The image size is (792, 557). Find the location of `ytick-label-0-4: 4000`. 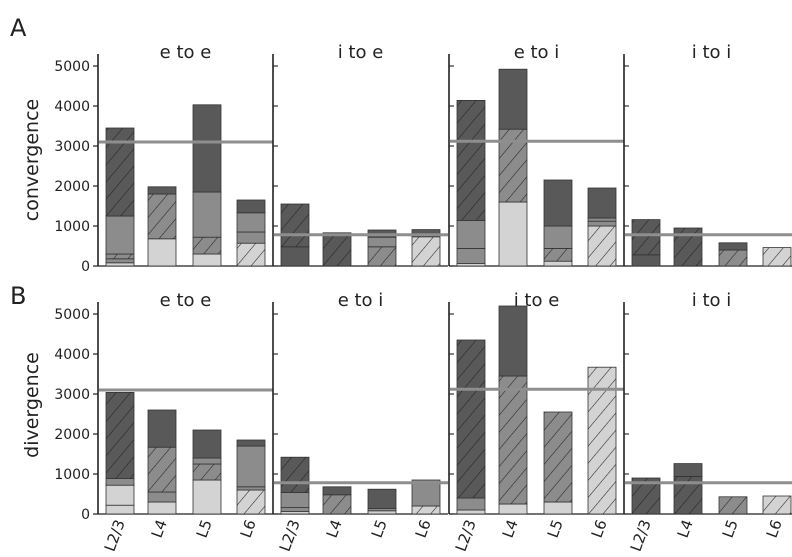

ytick-label-0-4: 4000 is located at coordinates (72, 107).